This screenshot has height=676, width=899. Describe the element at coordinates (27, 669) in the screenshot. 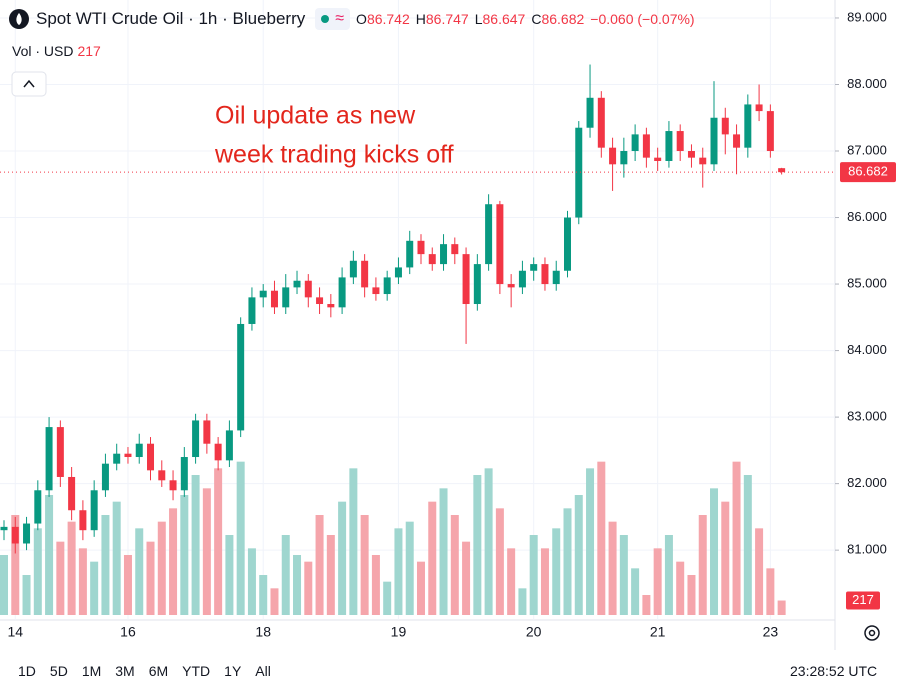

I see `range-button: 1D` at that location.